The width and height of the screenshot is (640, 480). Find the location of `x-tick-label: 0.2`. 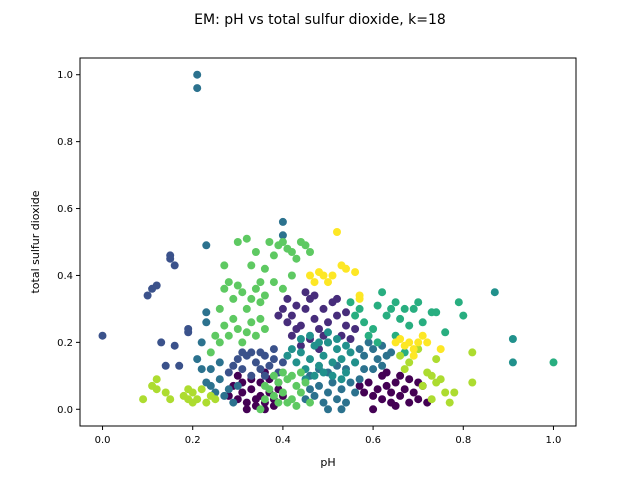

x-tick-label: 0.2 is located at coordinates (193, 440).